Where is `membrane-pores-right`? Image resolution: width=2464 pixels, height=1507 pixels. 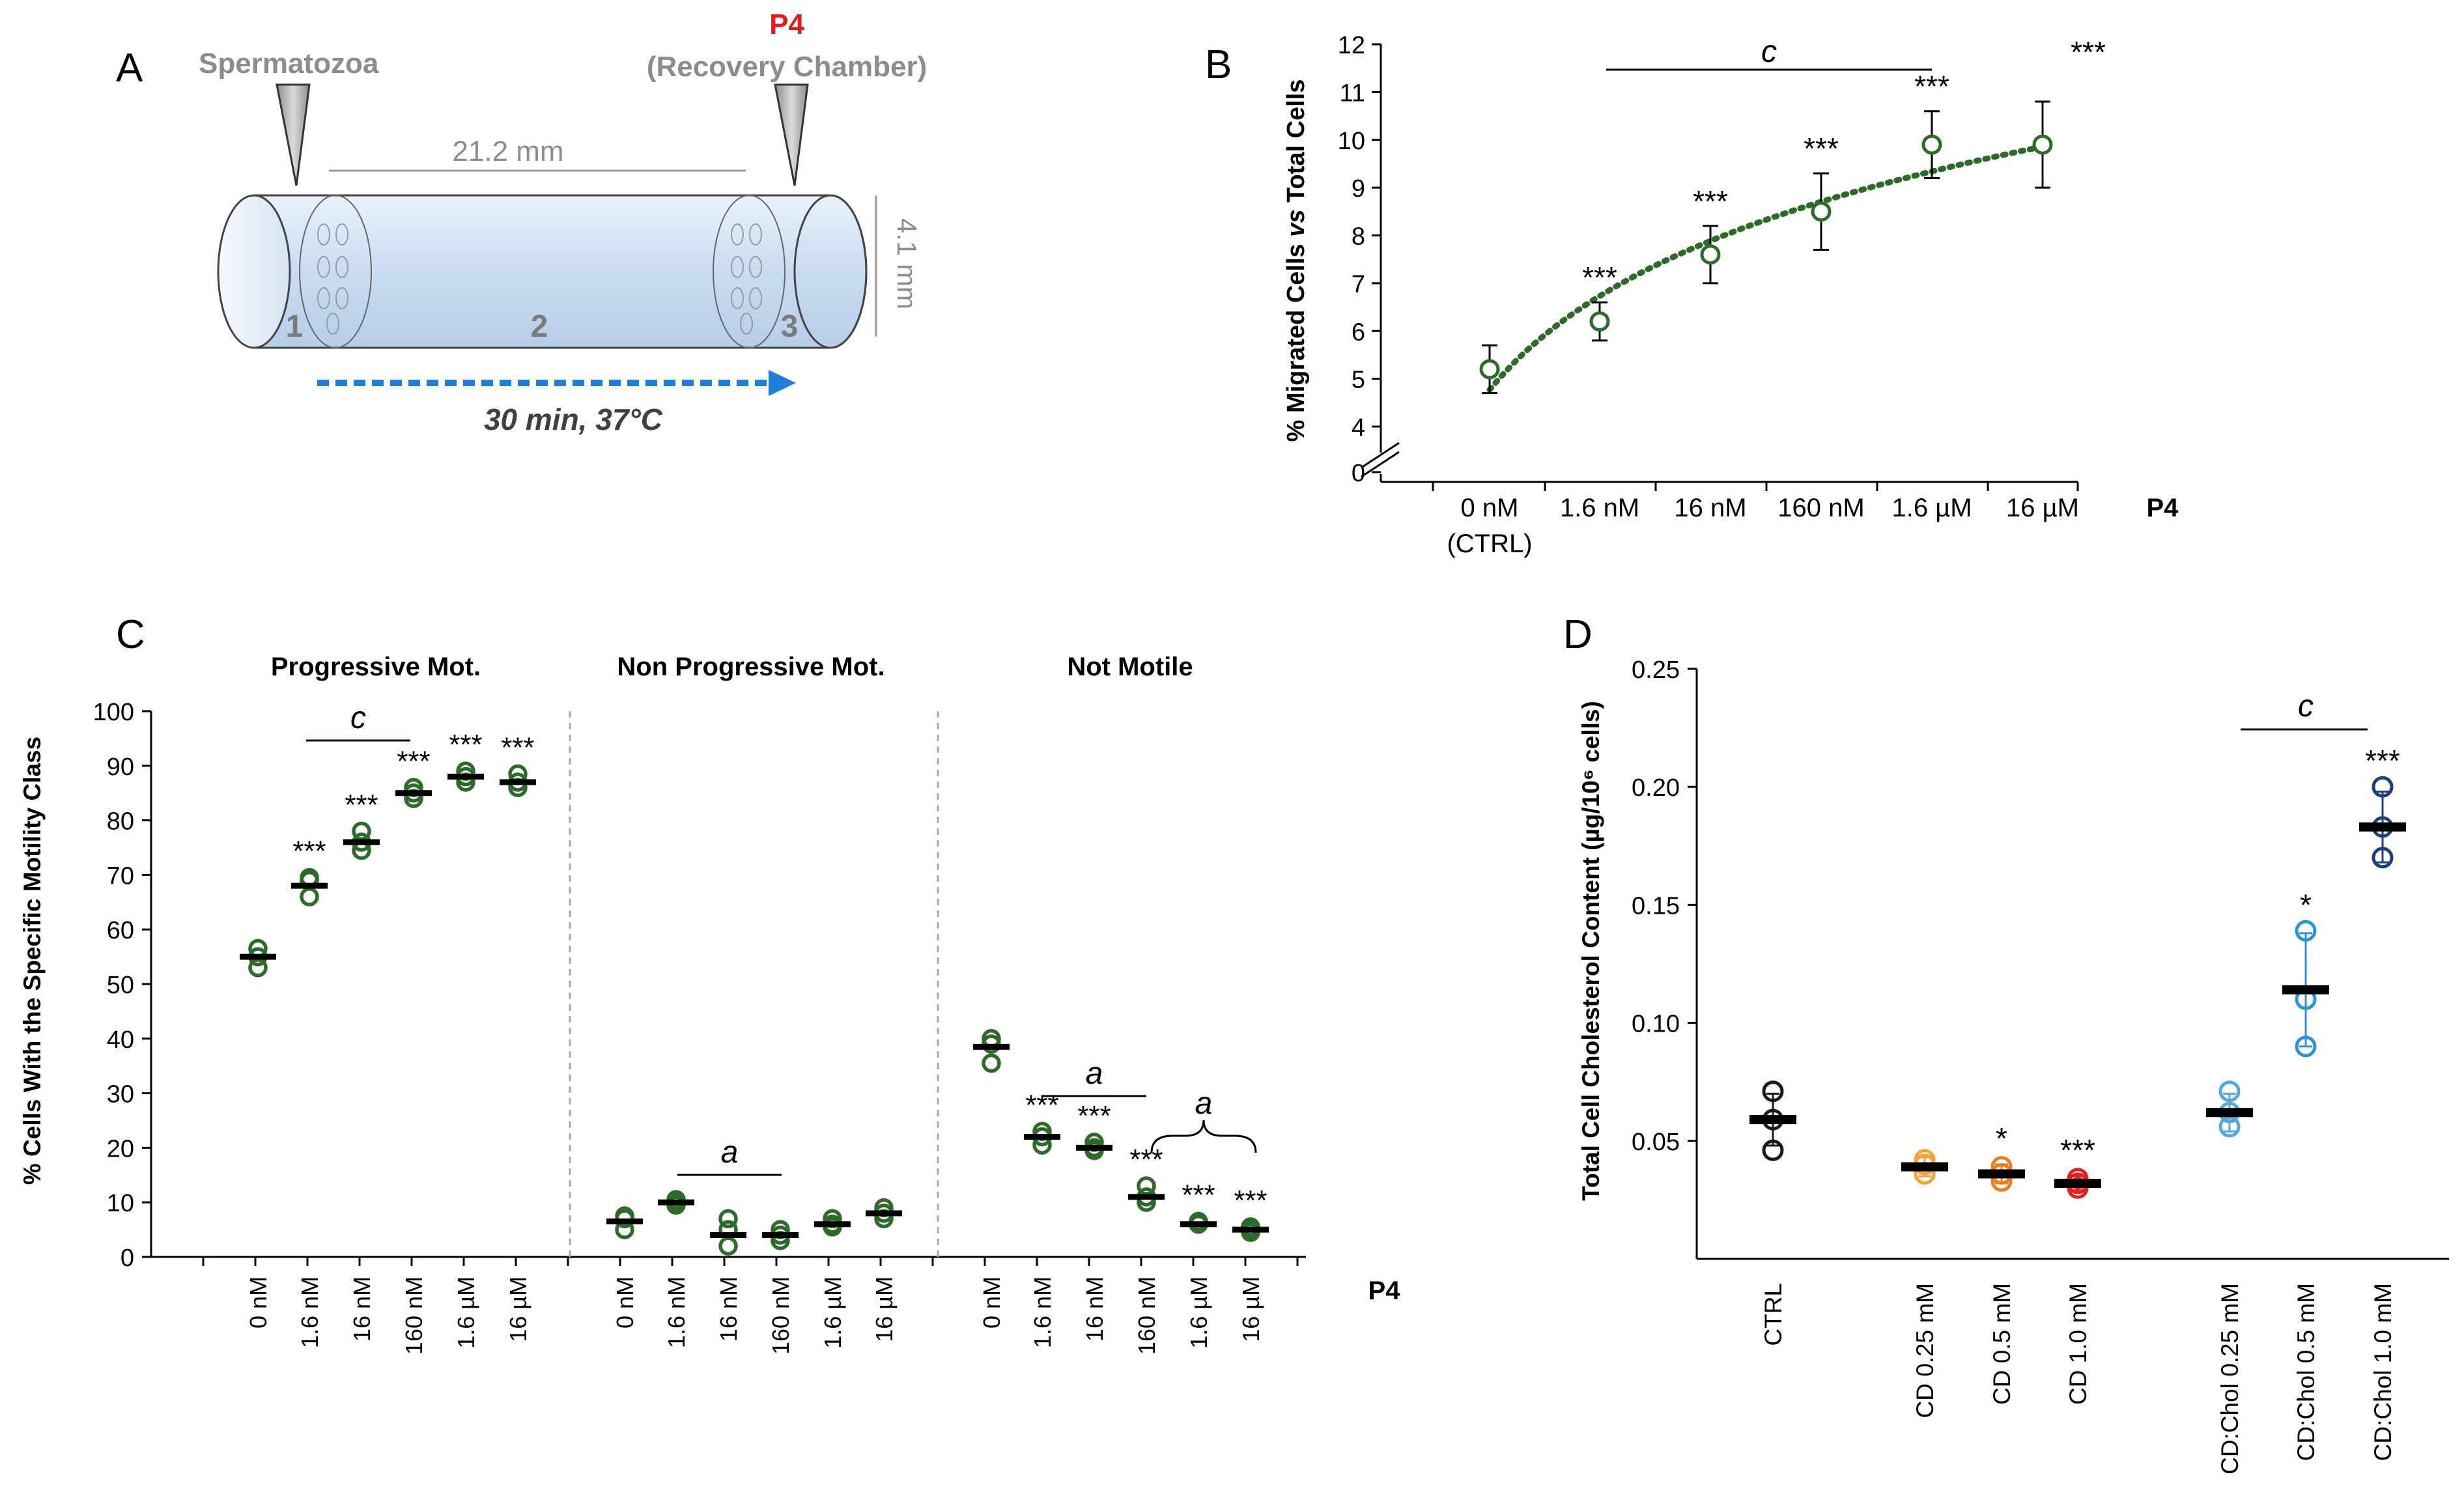
membrane-pores-right is located at coordinates (746, 279).